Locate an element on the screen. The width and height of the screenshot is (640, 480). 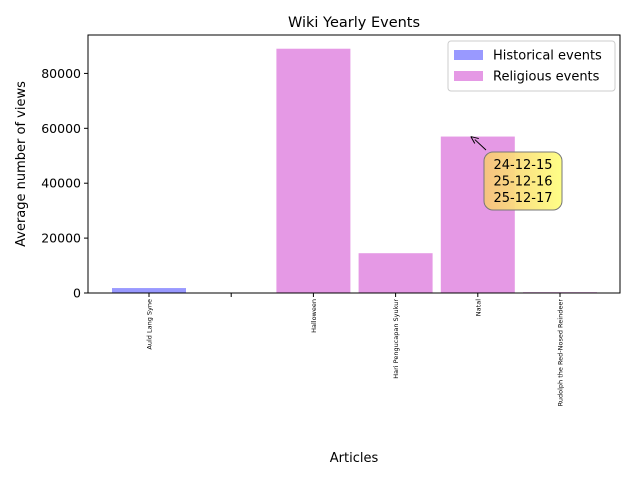
bar-halloween is located at coordinates (313, 170).